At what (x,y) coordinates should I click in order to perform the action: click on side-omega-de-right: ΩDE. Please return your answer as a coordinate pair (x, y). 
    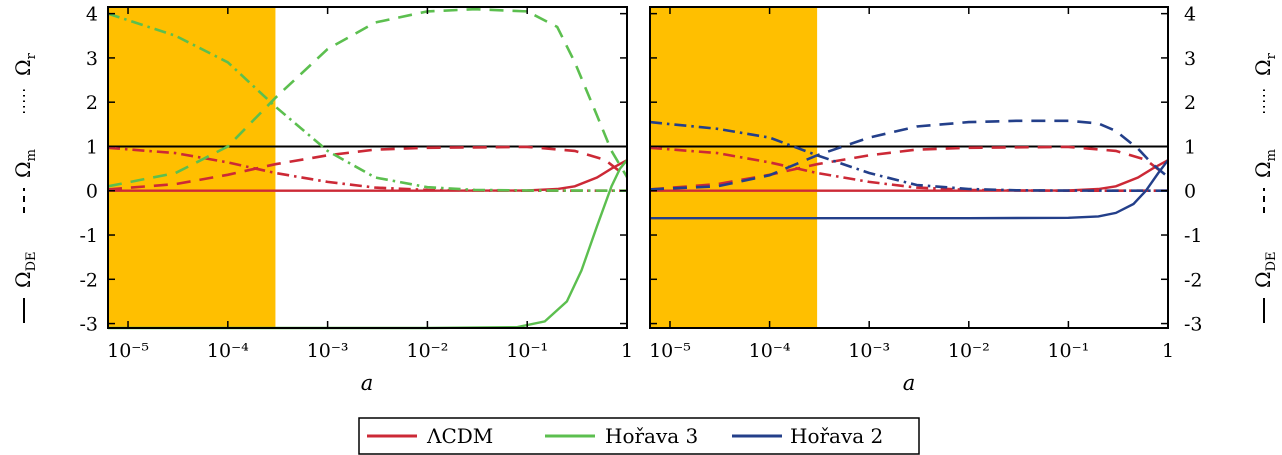
    Looking at the image, I should click on (1265, 269).